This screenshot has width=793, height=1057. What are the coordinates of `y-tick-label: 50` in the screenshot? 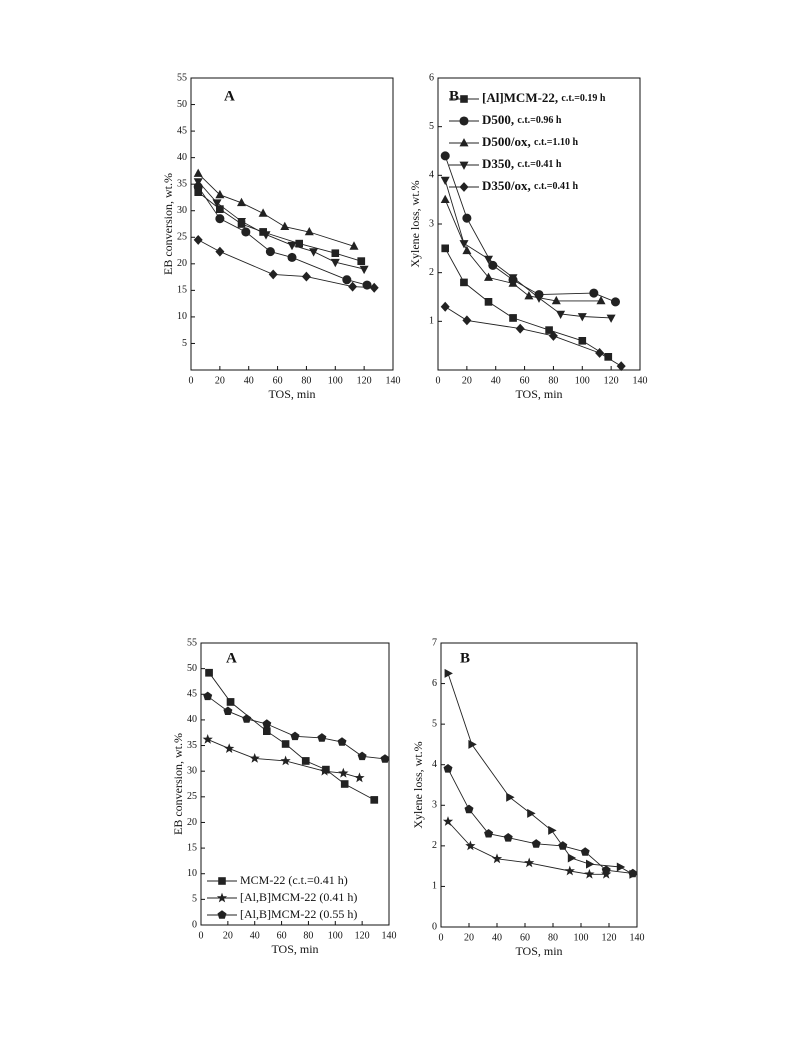 It's located at (182, 104).